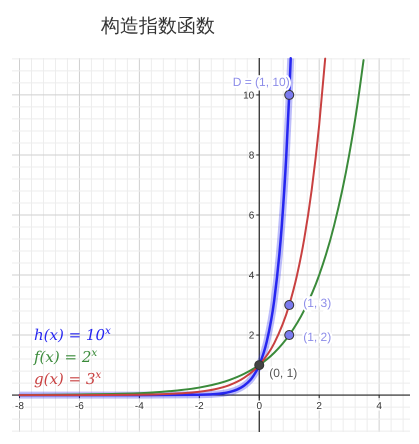 The height and width of the screenshot is (444, 419). Describe the element at coordinates (251, 216) in the screenshot. I see `y-tick-label: 6` at that location.